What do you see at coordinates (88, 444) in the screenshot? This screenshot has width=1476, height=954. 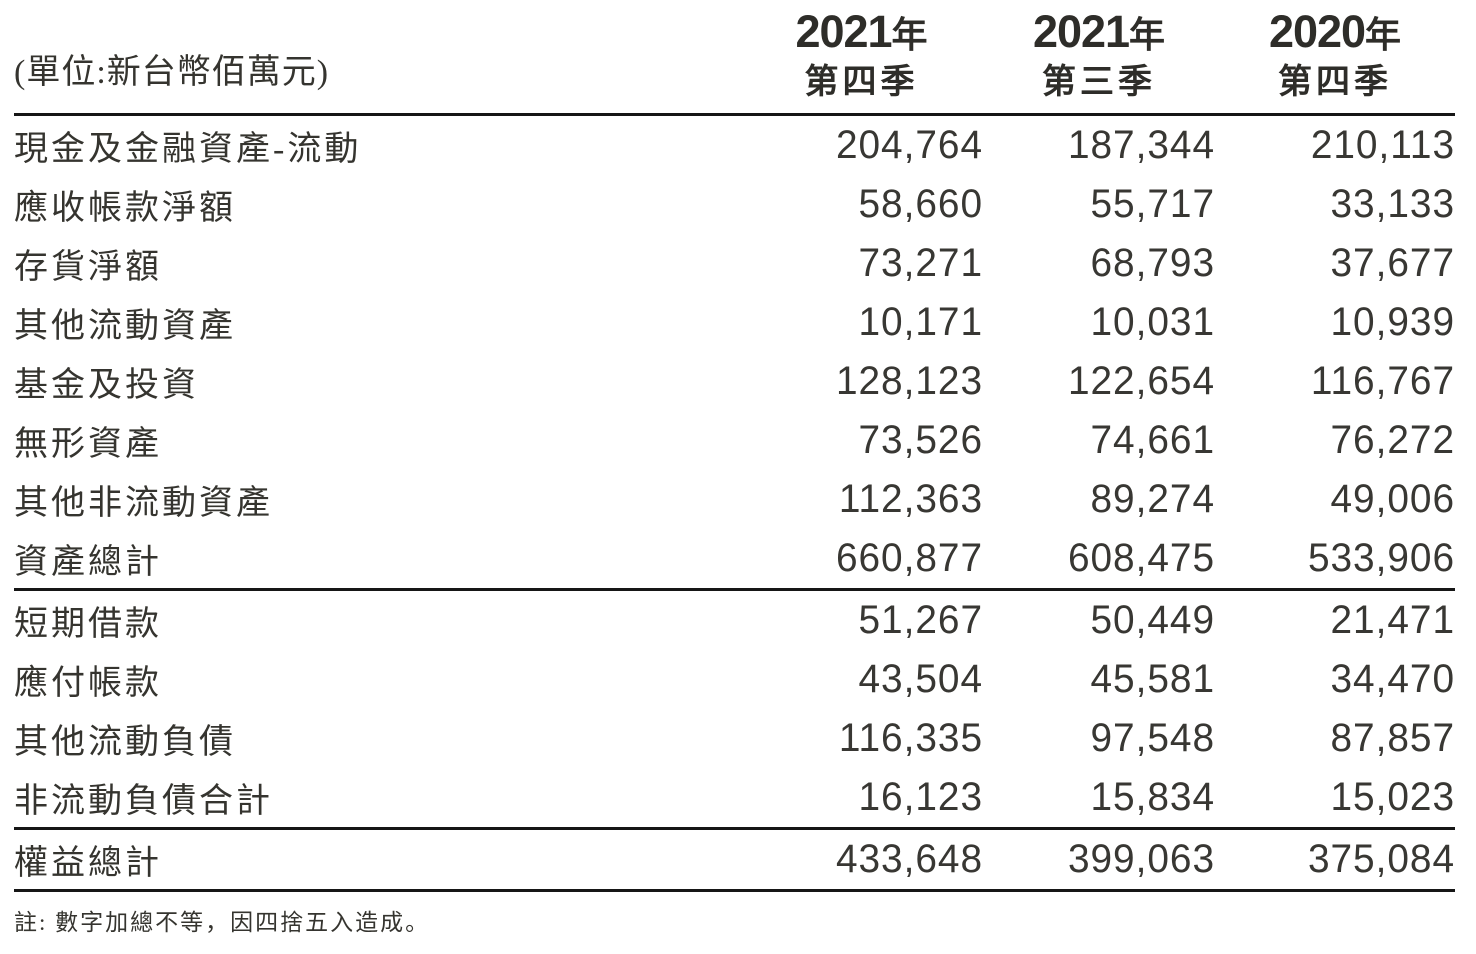 I see `row-label: 無形資產` at bounding box center [88, 444].